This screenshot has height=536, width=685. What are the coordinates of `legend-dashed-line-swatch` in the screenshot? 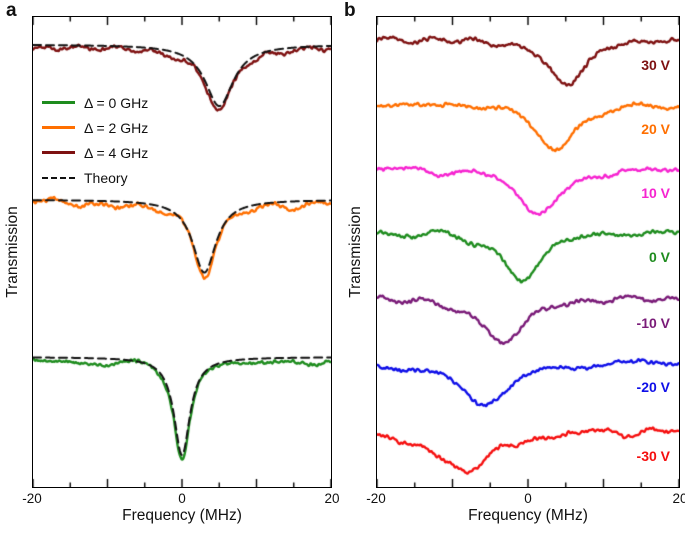 It's located at (58, 177).